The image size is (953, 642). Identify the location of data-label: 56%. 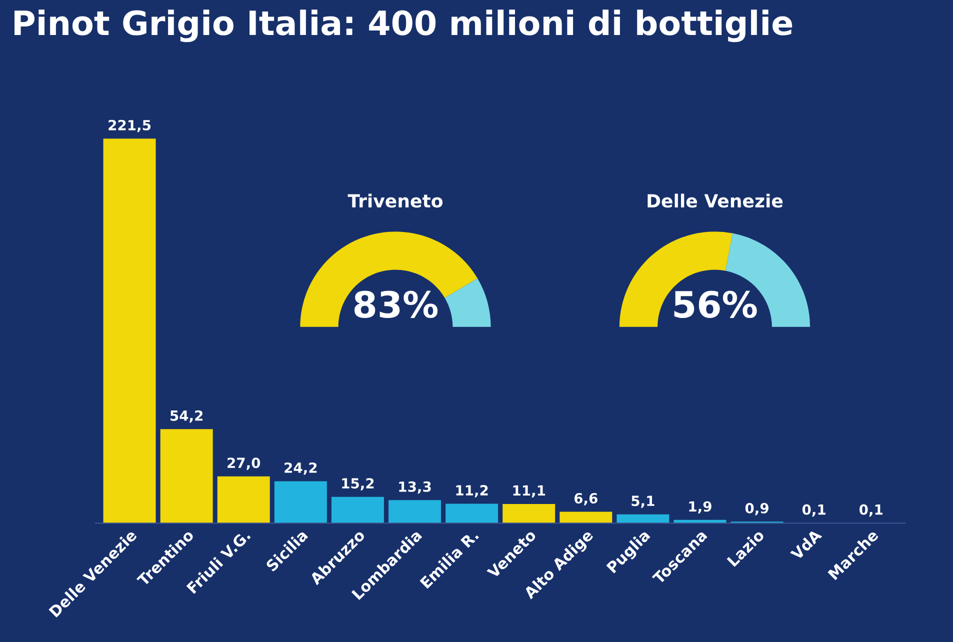
(715, 304).